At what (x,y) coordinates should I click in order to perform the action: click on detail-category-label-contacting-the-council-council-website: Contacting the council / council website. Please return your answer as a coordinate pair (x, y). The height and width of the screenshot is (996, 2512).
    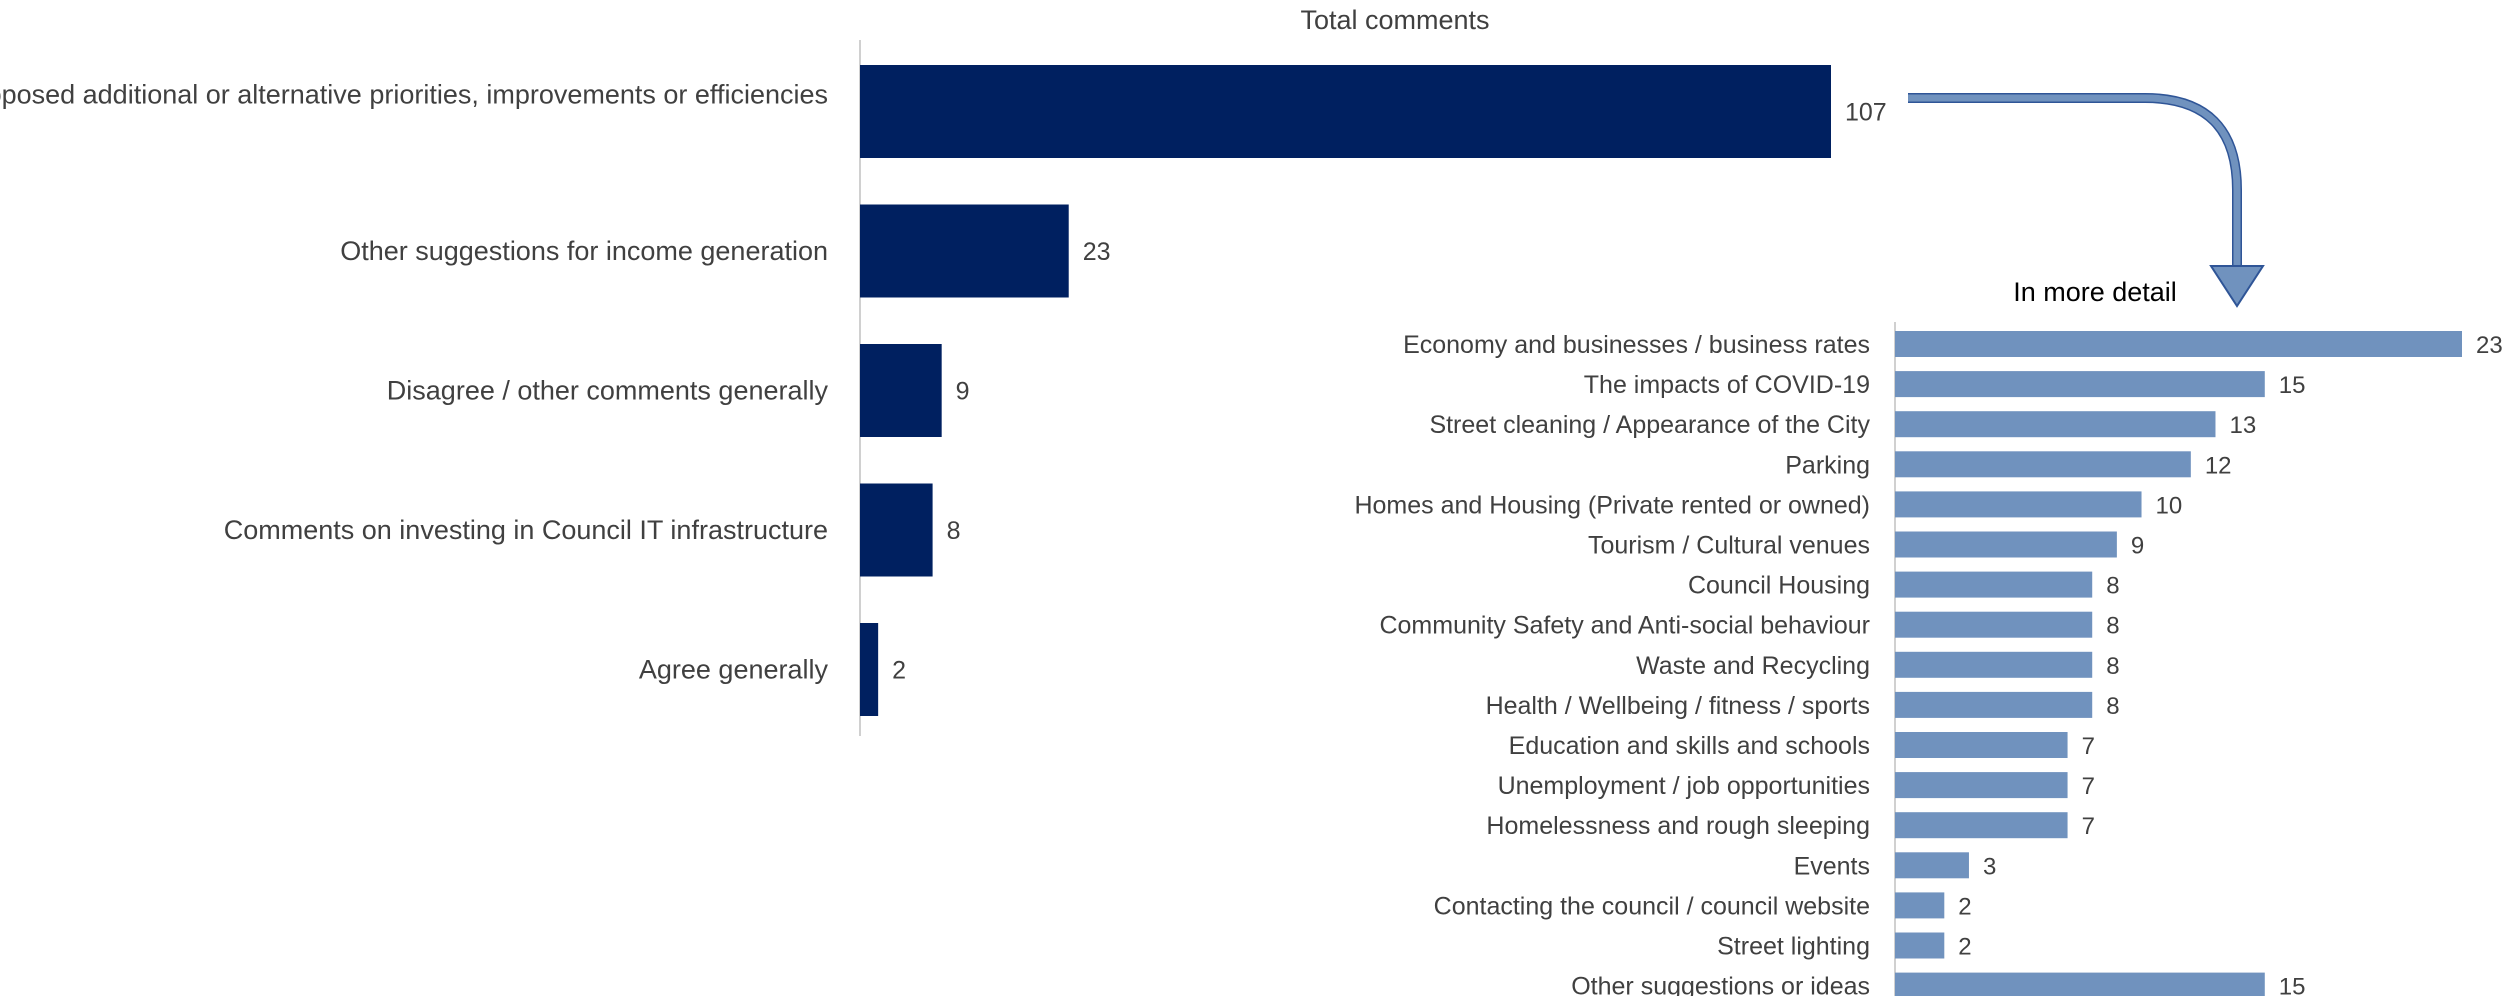
    Looking at the image, I should click on (1652, 906).